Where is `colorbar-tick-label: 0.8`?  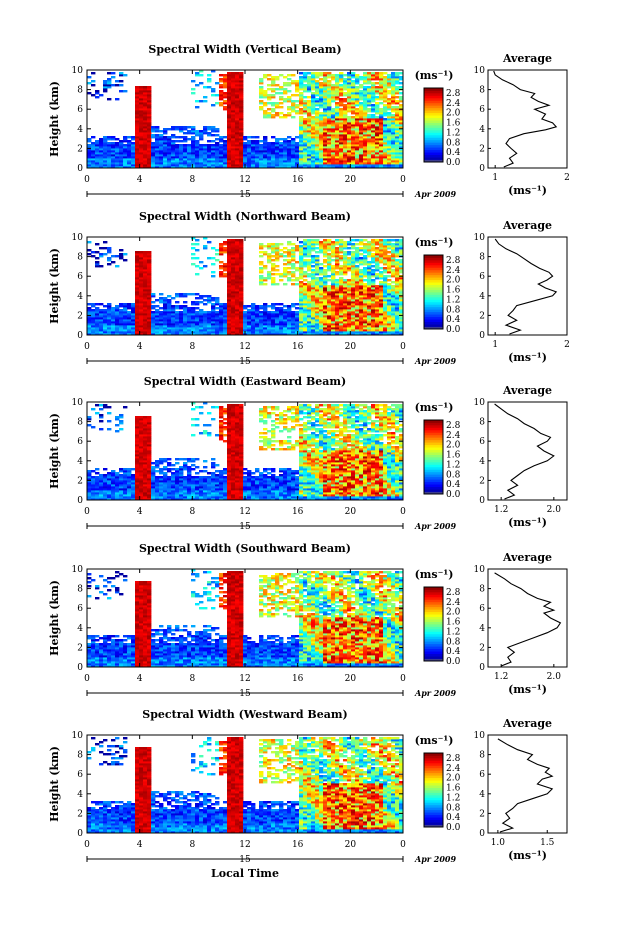 colorbar-tick-label: 0.8 is located at coordinates (453, 143).